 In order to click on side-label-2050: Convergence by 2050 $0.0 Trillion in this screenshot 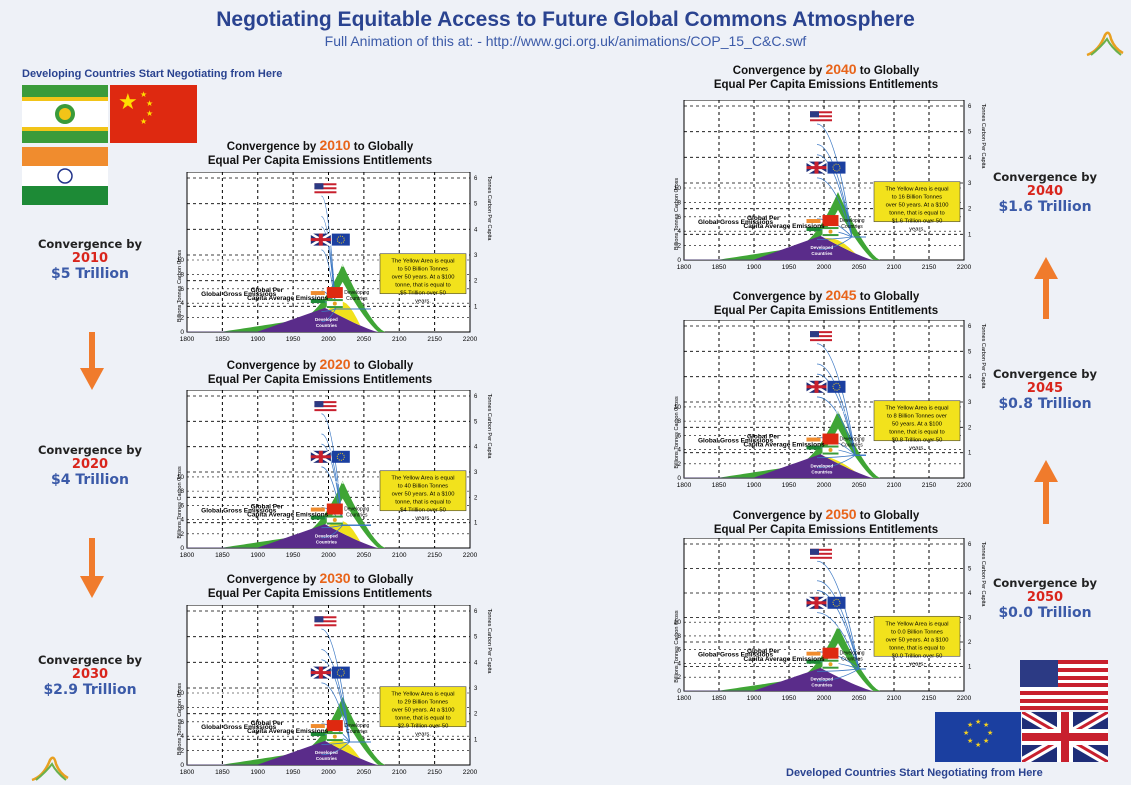, I will do `click(1045, 598)`.